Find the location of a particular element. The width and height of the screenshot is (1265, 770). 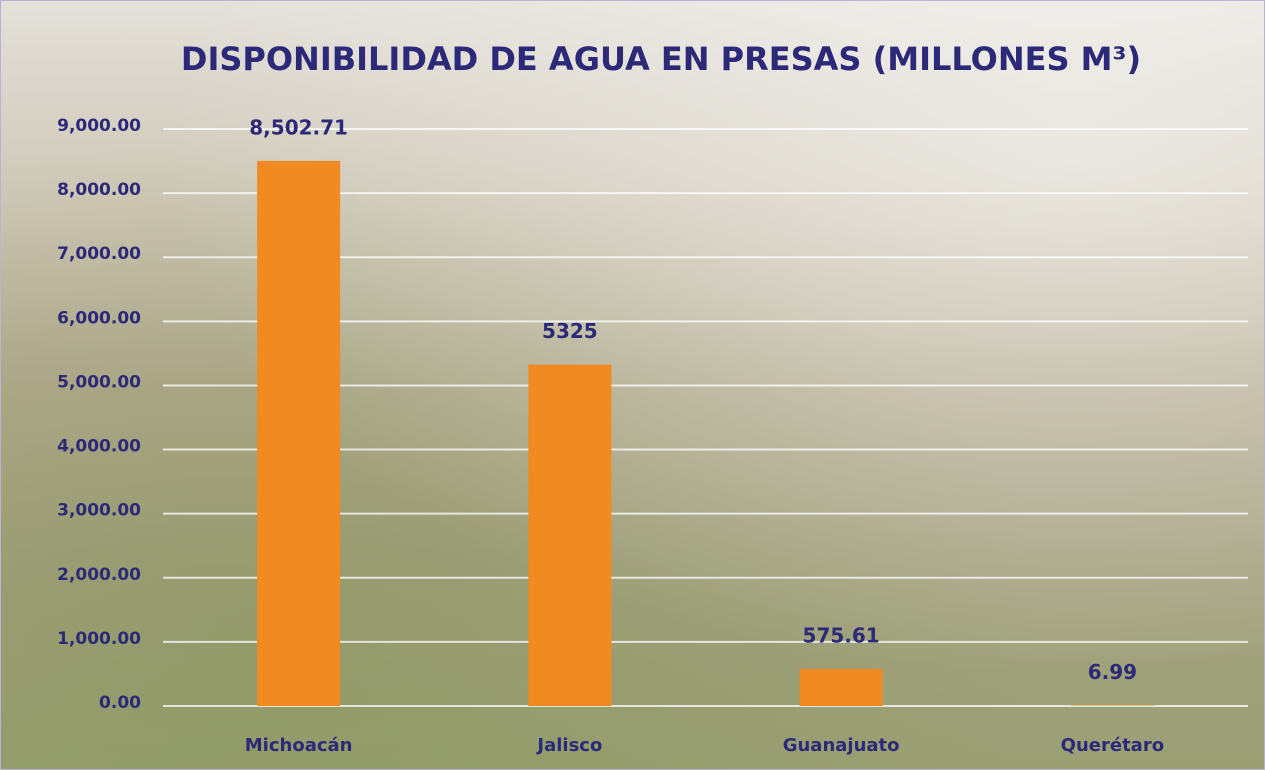

x-tick-label: Guanajuato is located at coordinates (841, 745).